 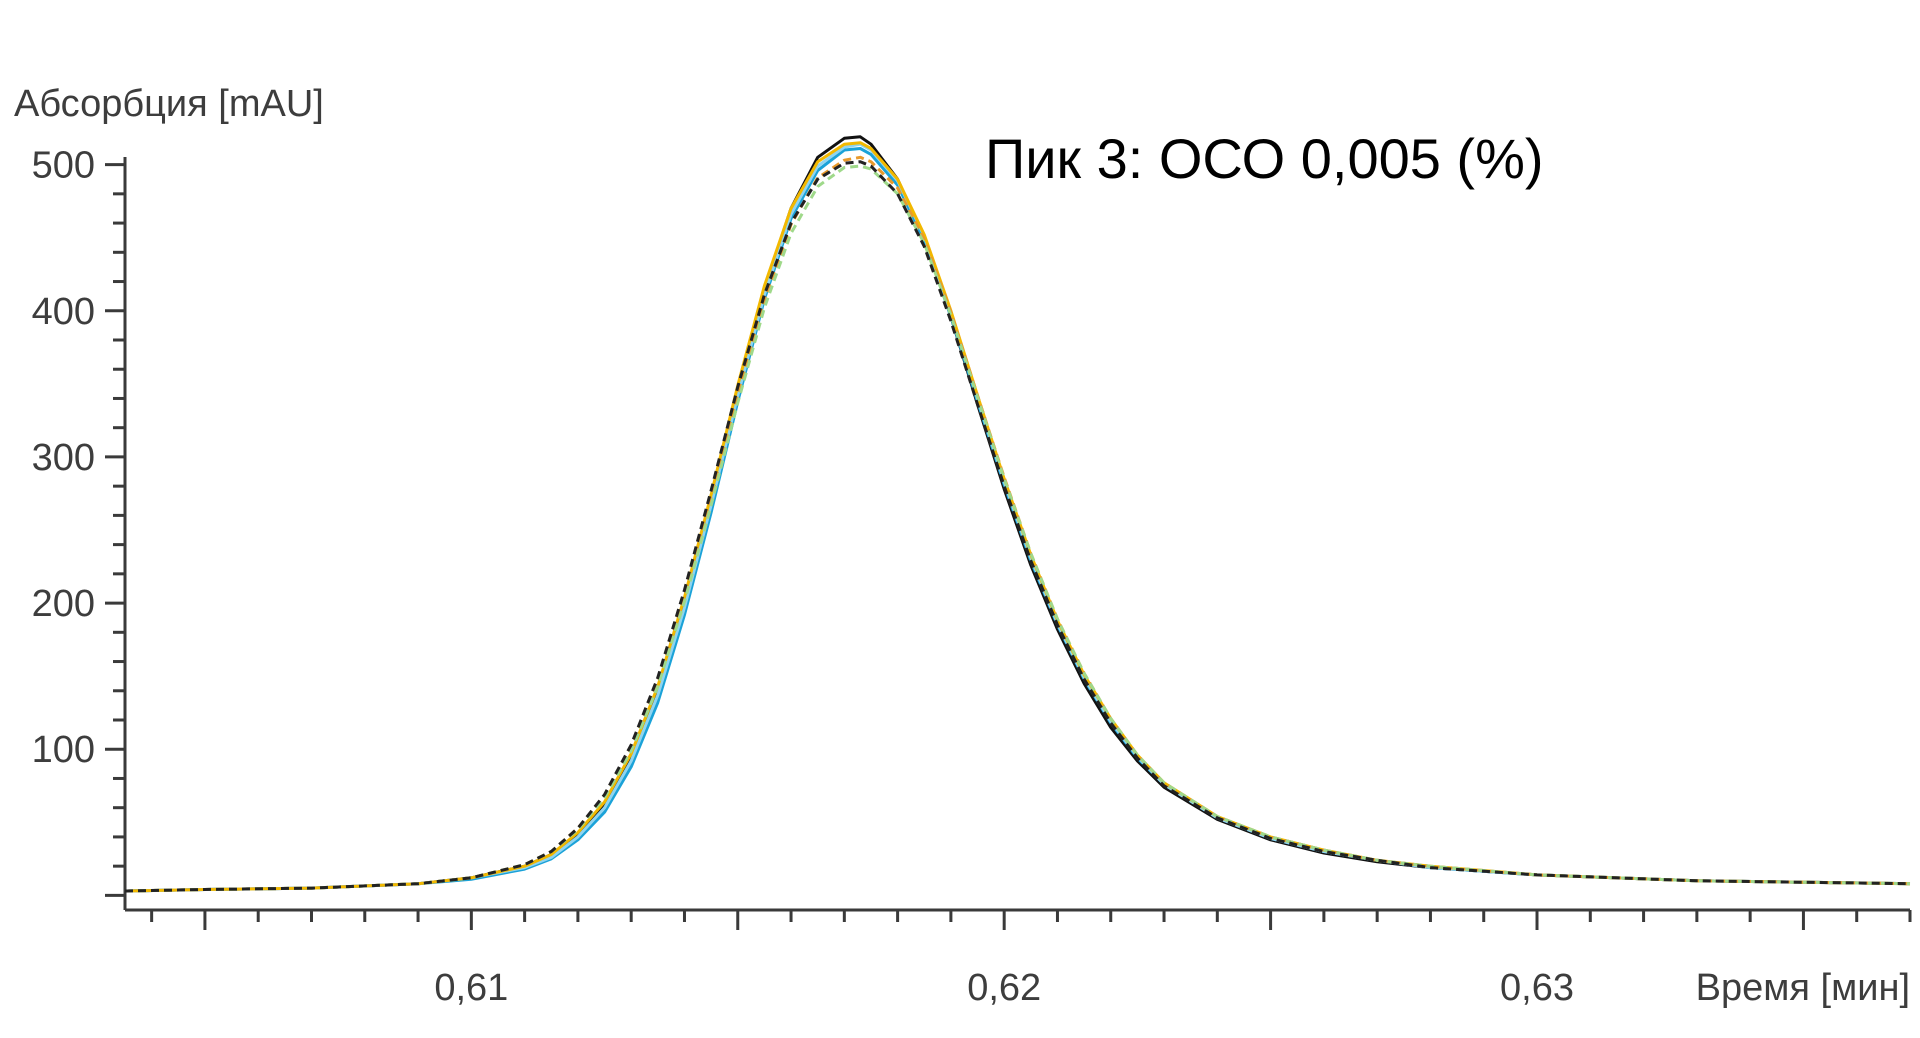 I want to click on y-tick-label: 400, so click(x=63, y=312).